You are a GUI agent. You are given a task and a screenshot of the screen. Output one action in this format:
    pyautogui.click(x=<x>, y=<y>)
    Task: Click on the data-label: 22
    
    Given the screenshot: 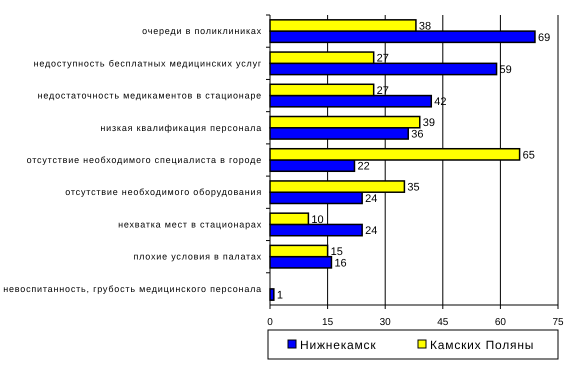 What is the action you would take?
    pyautogui.click(x=363, y=166)
    